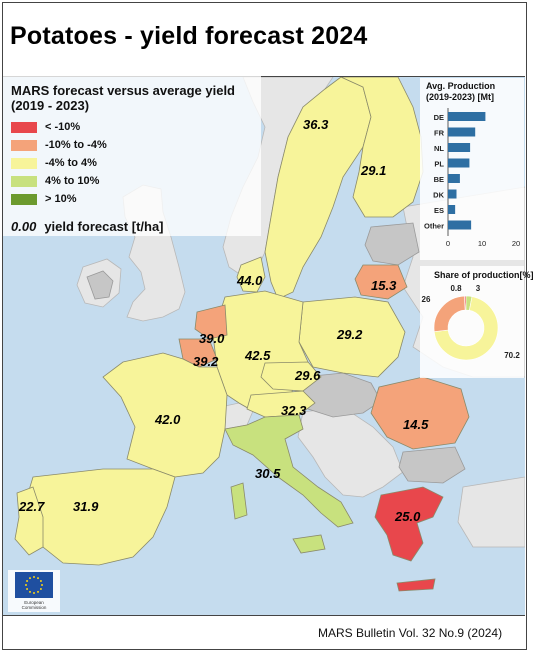 This screenshot has height=655, width=534. I want to click on production-category-label: NL, so click(439, 148).